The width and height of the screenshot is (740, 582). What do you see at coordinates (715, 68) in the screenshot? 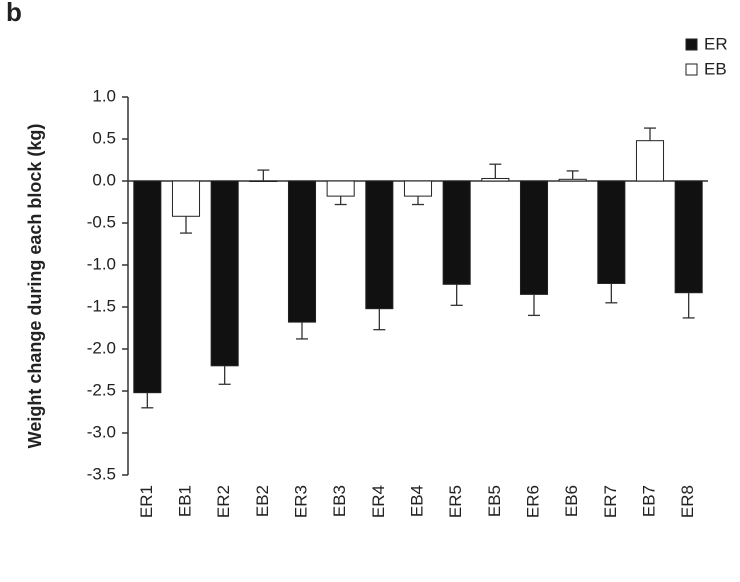
I see `legend-label: EB` at bounding box center [715, 68].